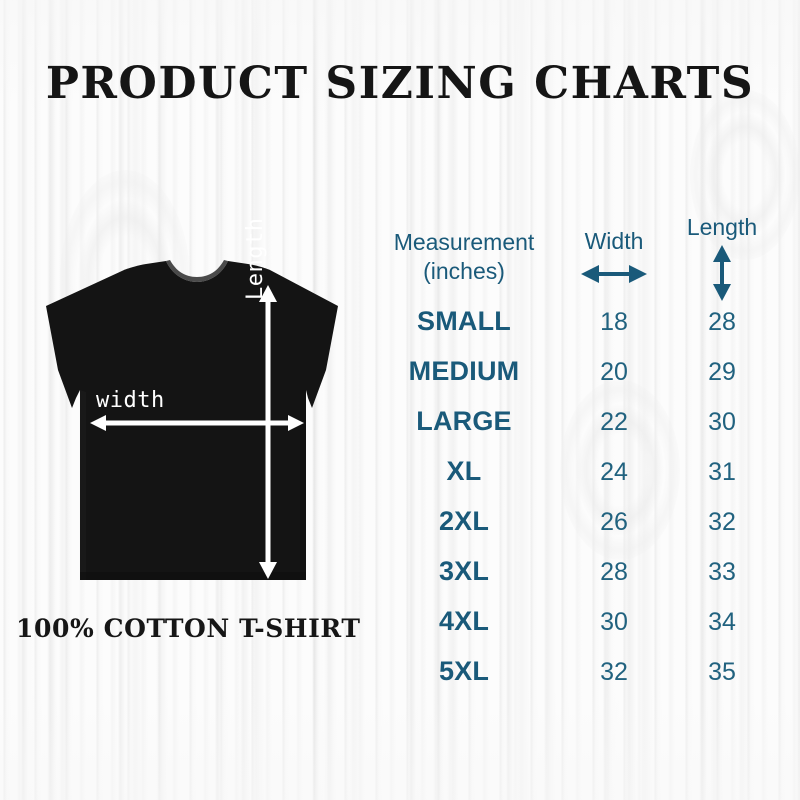 The height and width of the screenshot is (800, 800). I want to click on length-header-arrow, so click(722, 273).